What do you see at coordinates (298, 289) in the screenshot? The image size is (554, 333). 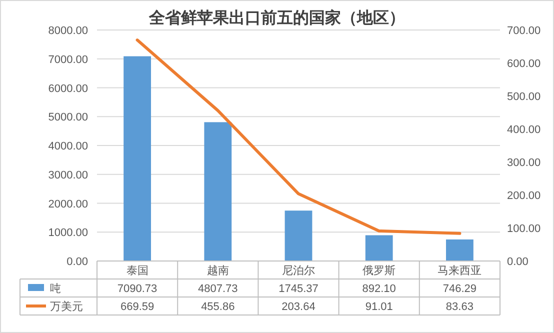 I see `data-label: 1745.37` at bounding box center [298, 289].